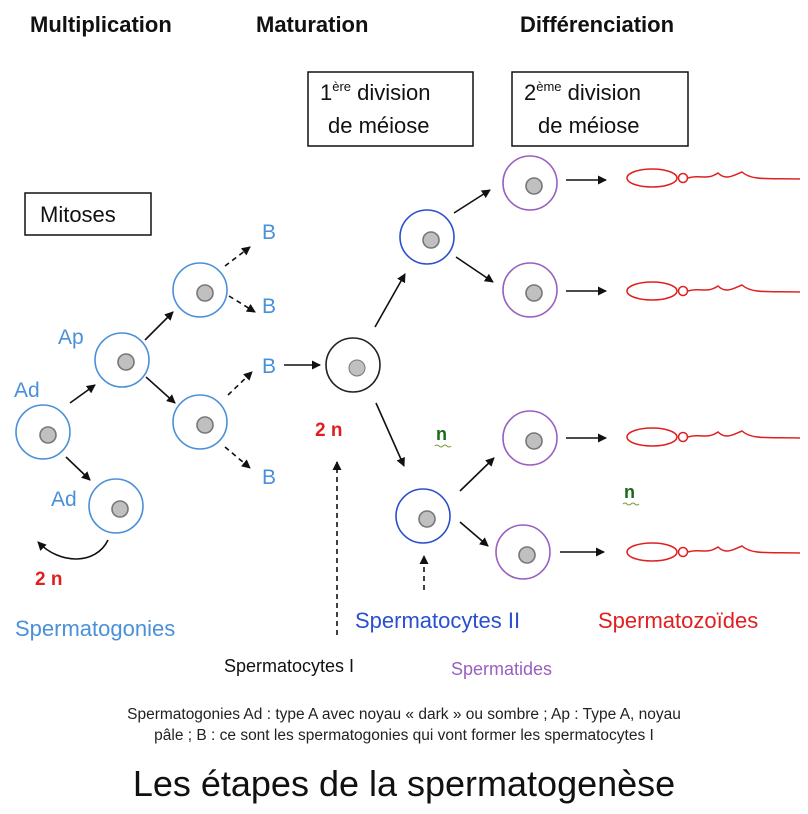 This screenshot has width=808, height=814. I want to click on arrow-ad-to-ad, so click(78, 468).